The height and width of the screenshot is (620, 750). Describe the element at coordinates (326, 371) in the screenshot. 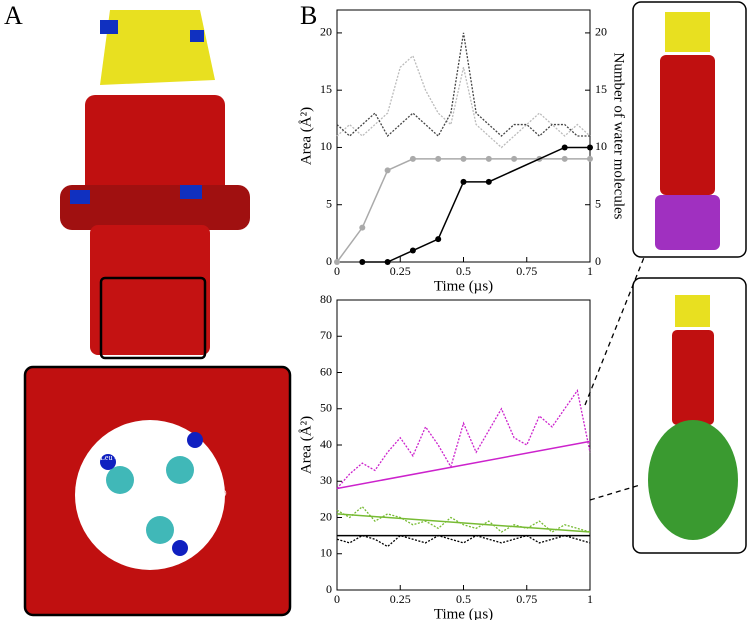

I see `y-tick-label: 60` at that location.